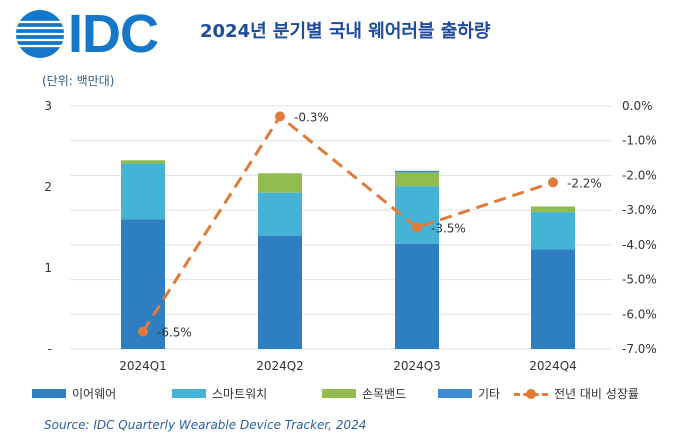 The image size is (686, 440). What do you see at coordinates (553, 299) in the screenshot?
I see `bar-earwear-2024Q4` at bounding box center [553, 299].